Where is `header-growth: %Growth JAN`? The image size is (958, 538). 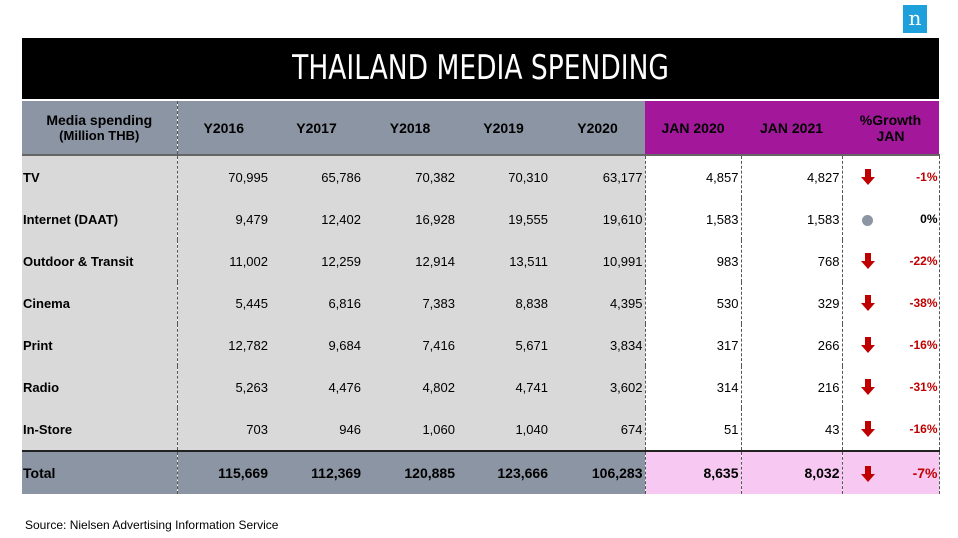 header-growth: %Growth JAN is located at coordinates (891, 128).